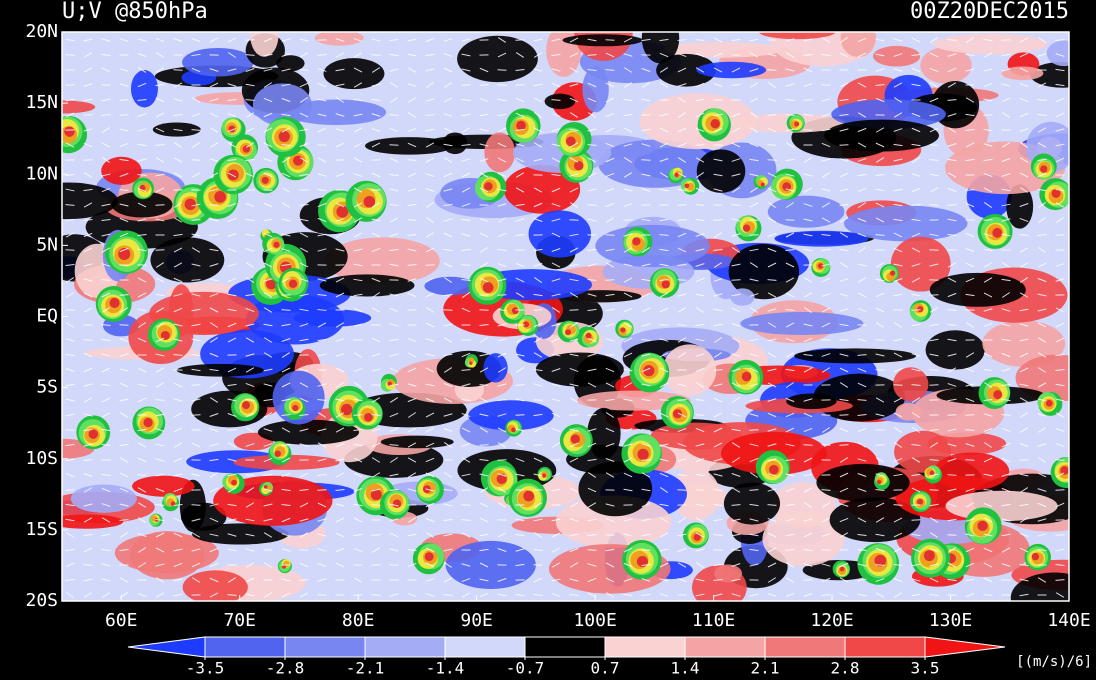  Describe the element at coordinates (121, 620) in the screenshot. I see `x-tick-label: 60E` at that location.